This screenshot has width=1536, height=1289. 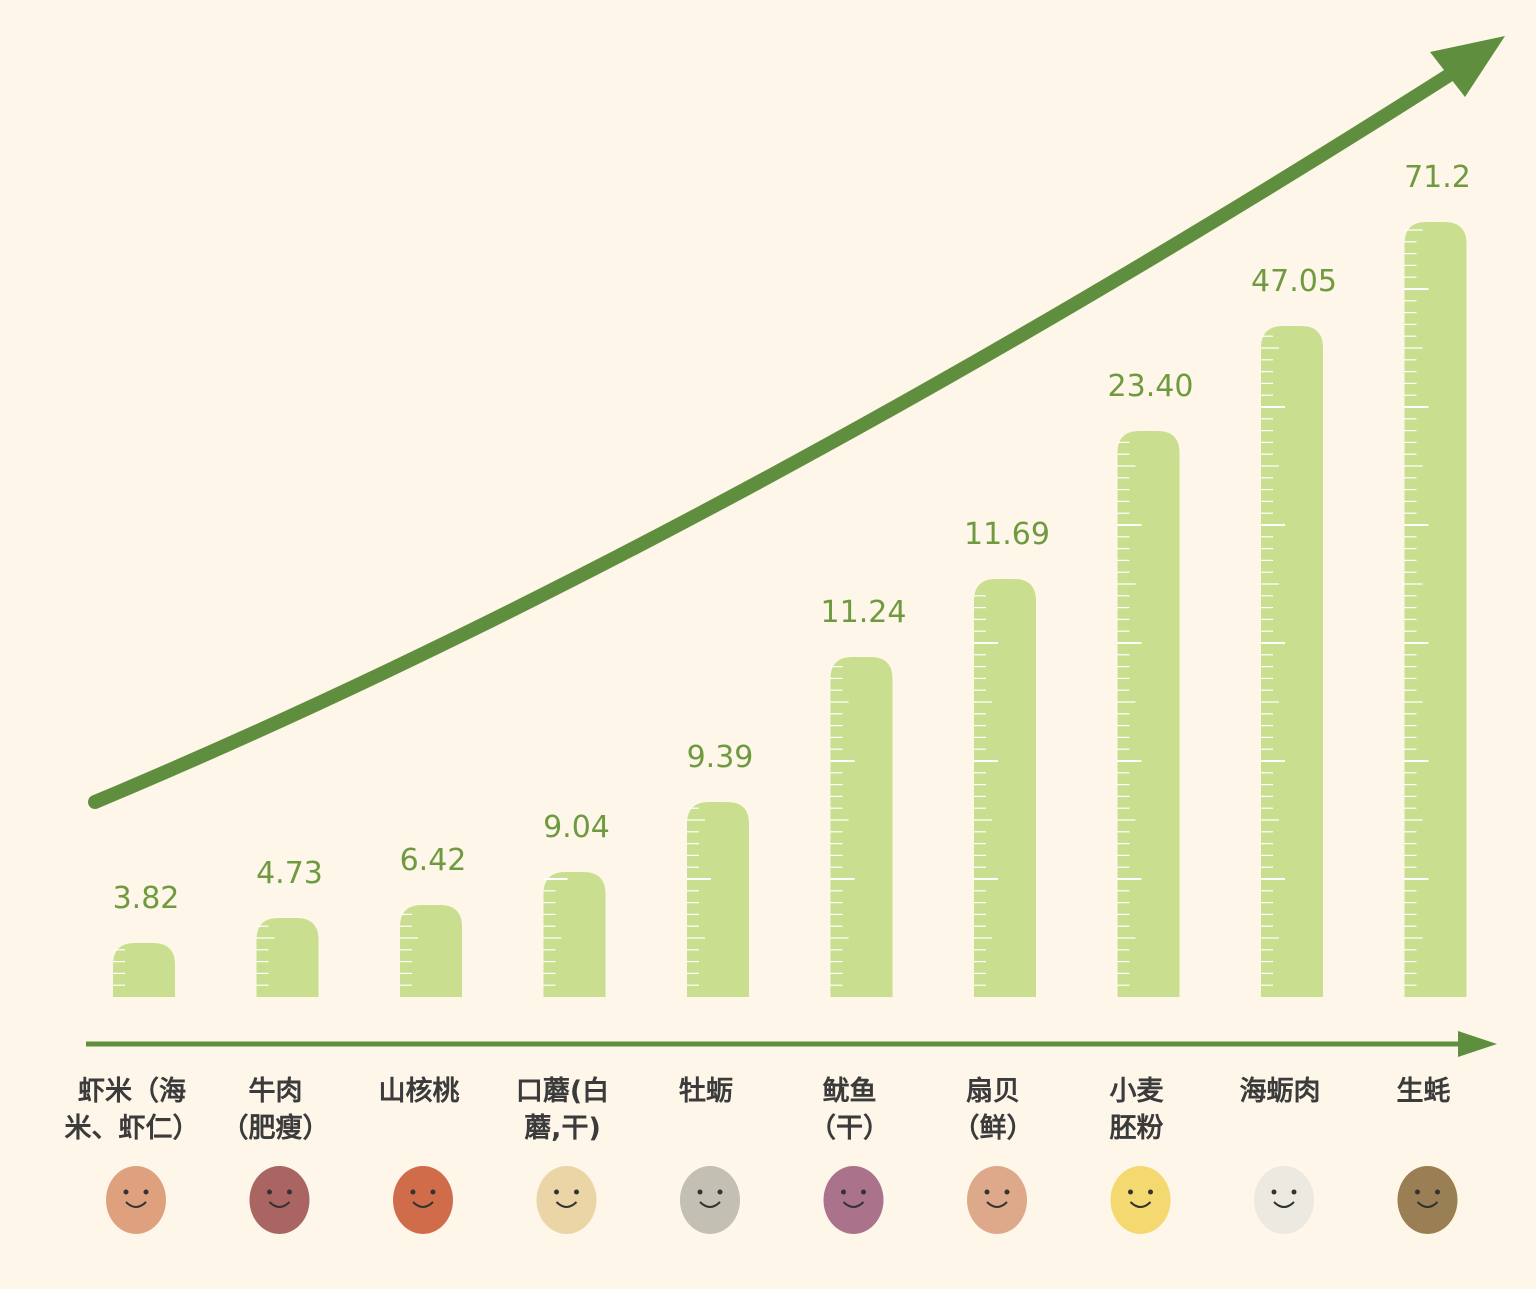 What do you see at coordinates (146, 898) in the screenshot?
I see `value-label: 3.82` at bounding box center [146, 898].